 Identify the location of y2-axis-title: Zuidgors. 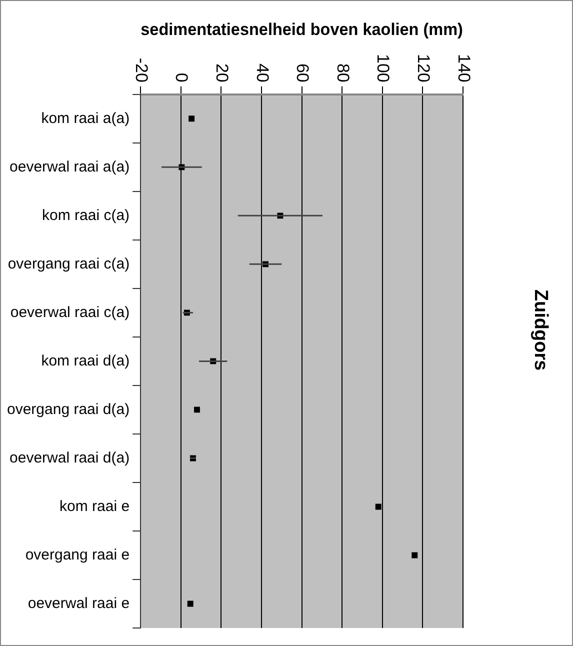
(540, 330).